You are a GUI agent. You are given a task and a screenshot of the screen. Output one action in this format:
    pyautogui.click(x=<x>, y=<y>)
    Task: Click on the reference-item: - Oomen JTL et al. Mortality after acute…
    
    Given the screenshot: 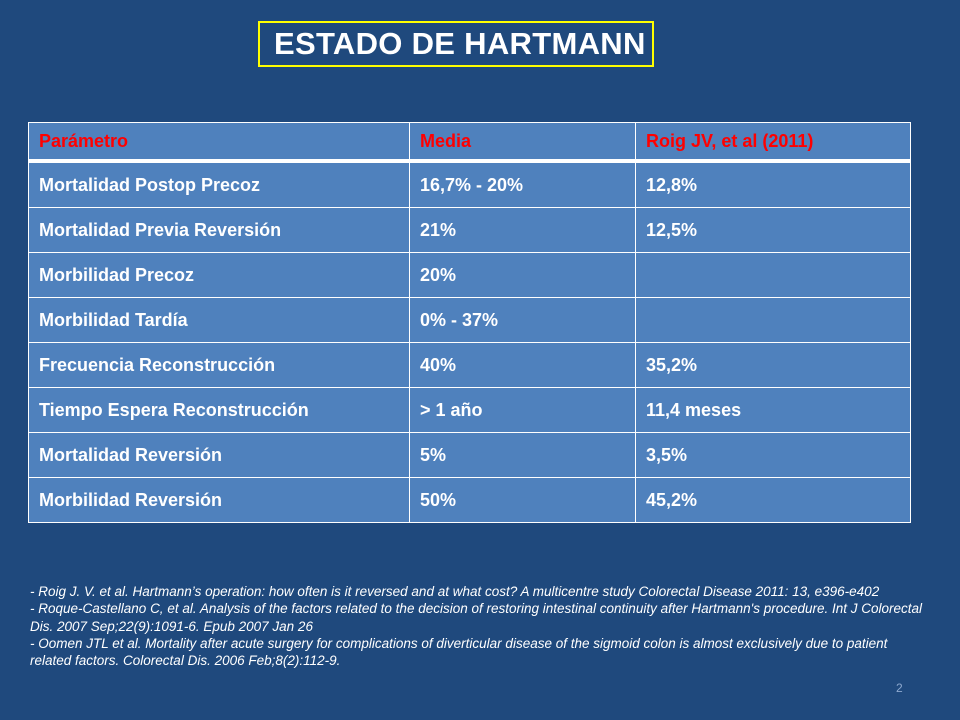 What is the action you would take?
    pyautogui.click(x=459, y=652)
    